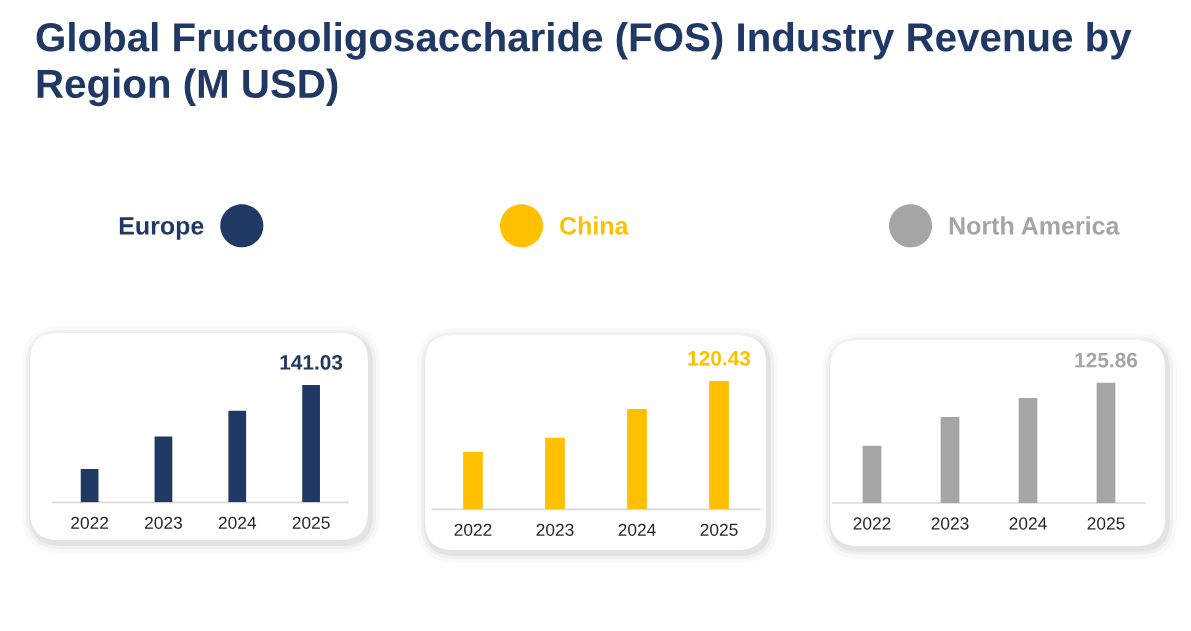  What do you see at coordinates (1106, 360) in the screenshot?
I see `data-label: 125.86` at bounding box center [1106, 360].